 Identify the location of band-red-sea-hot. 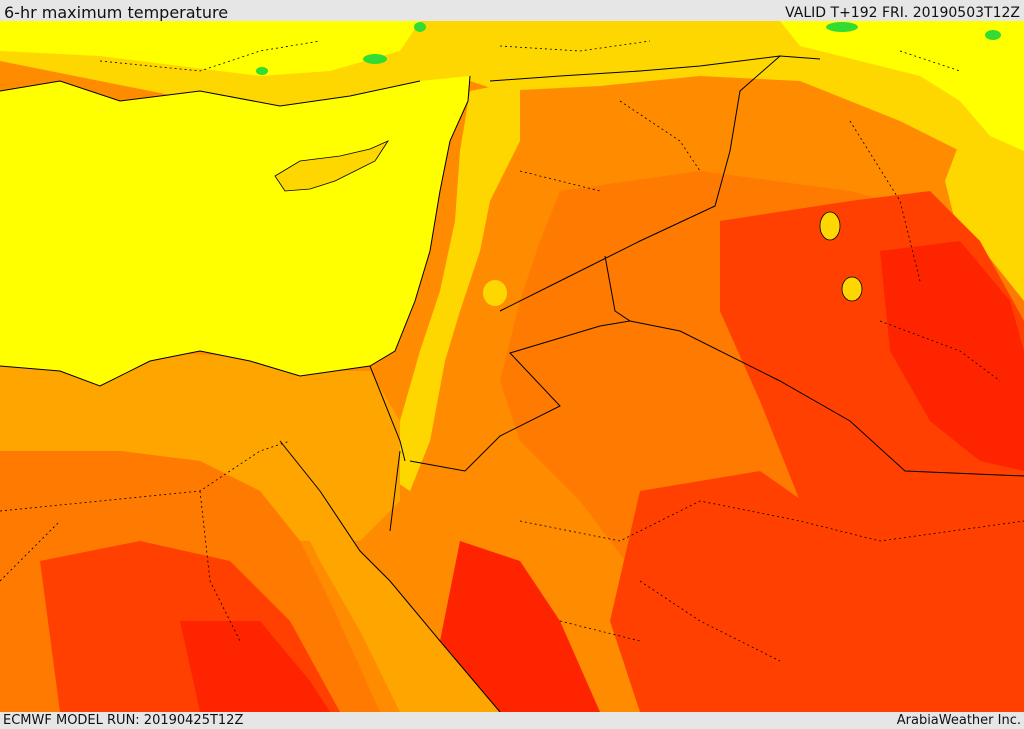
(390, 576).